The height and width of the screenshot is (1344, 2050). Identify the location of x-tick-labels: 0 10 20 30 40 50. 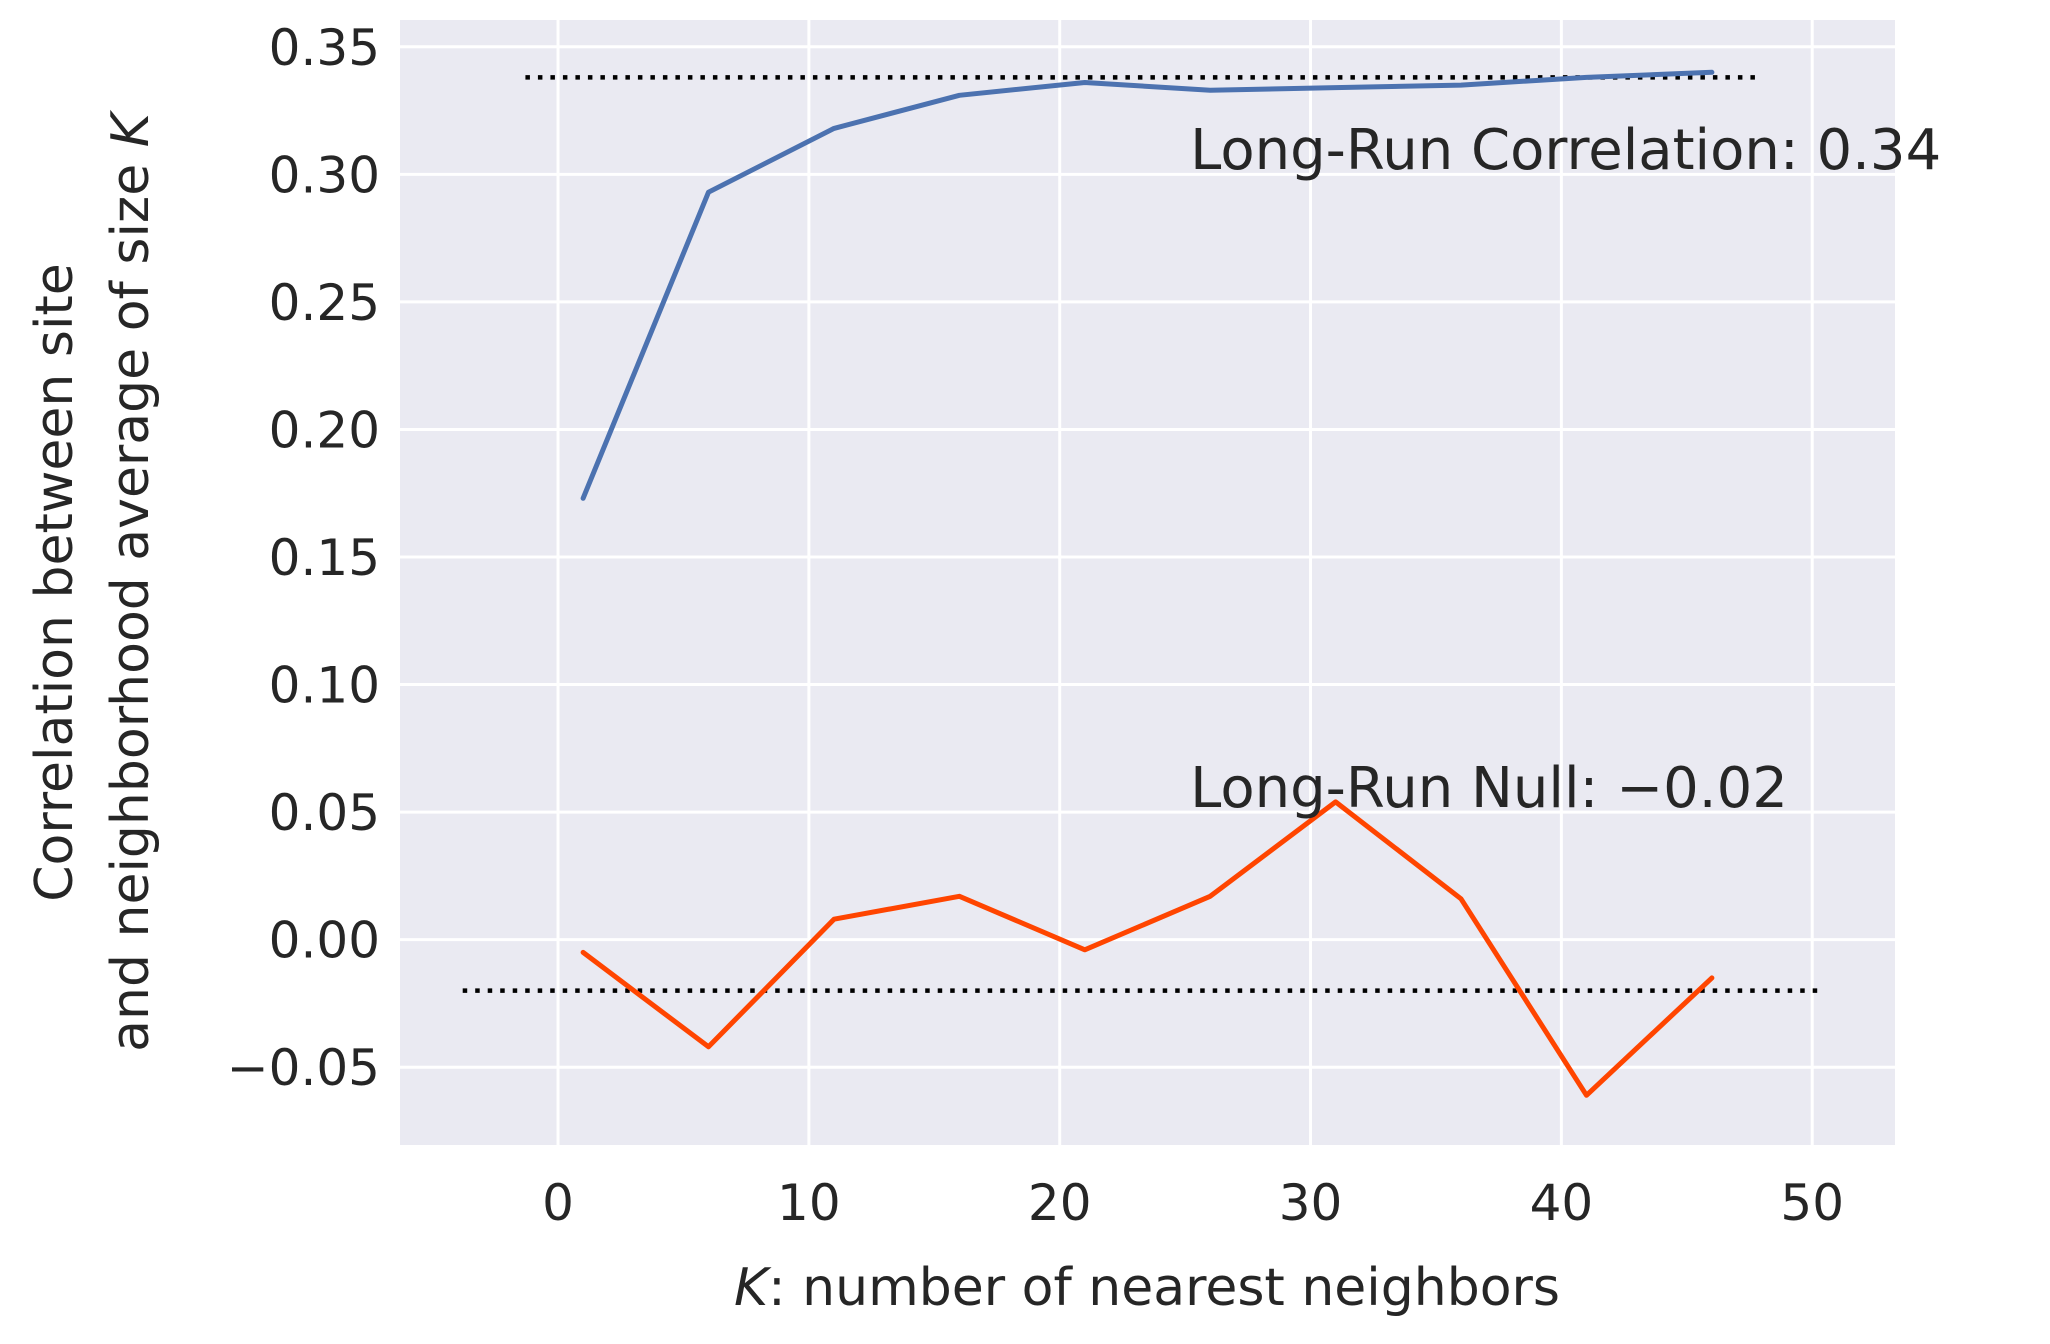
(1193, 1203).